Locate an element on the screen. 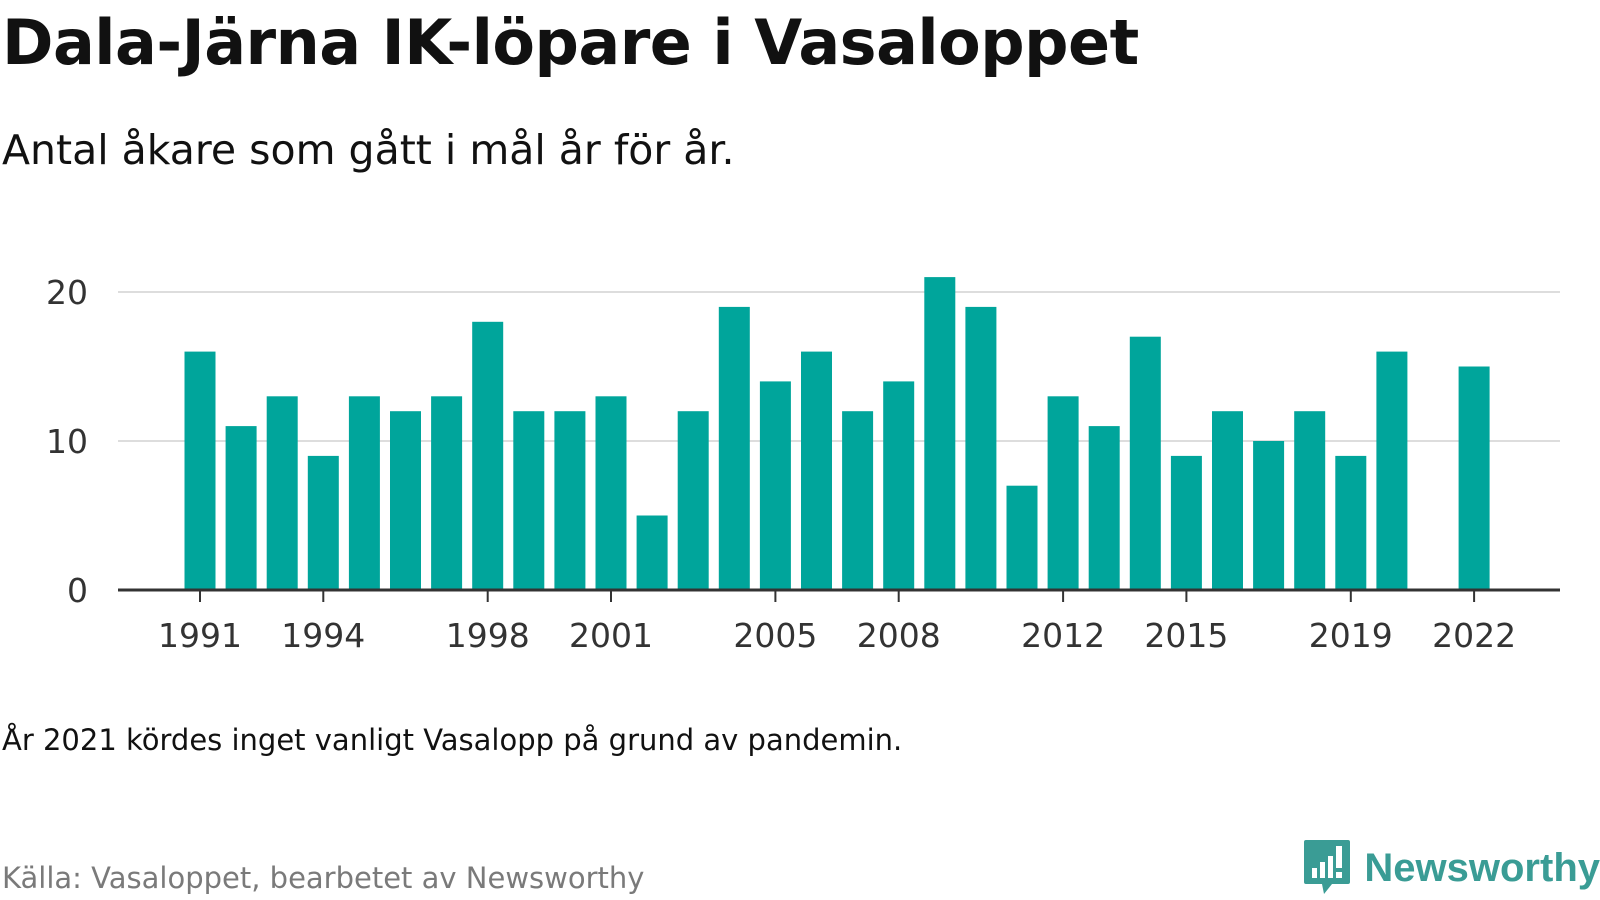 The image size is (1600, 900). newsworthy-logo-icon is located at coordinates (1327, 867).